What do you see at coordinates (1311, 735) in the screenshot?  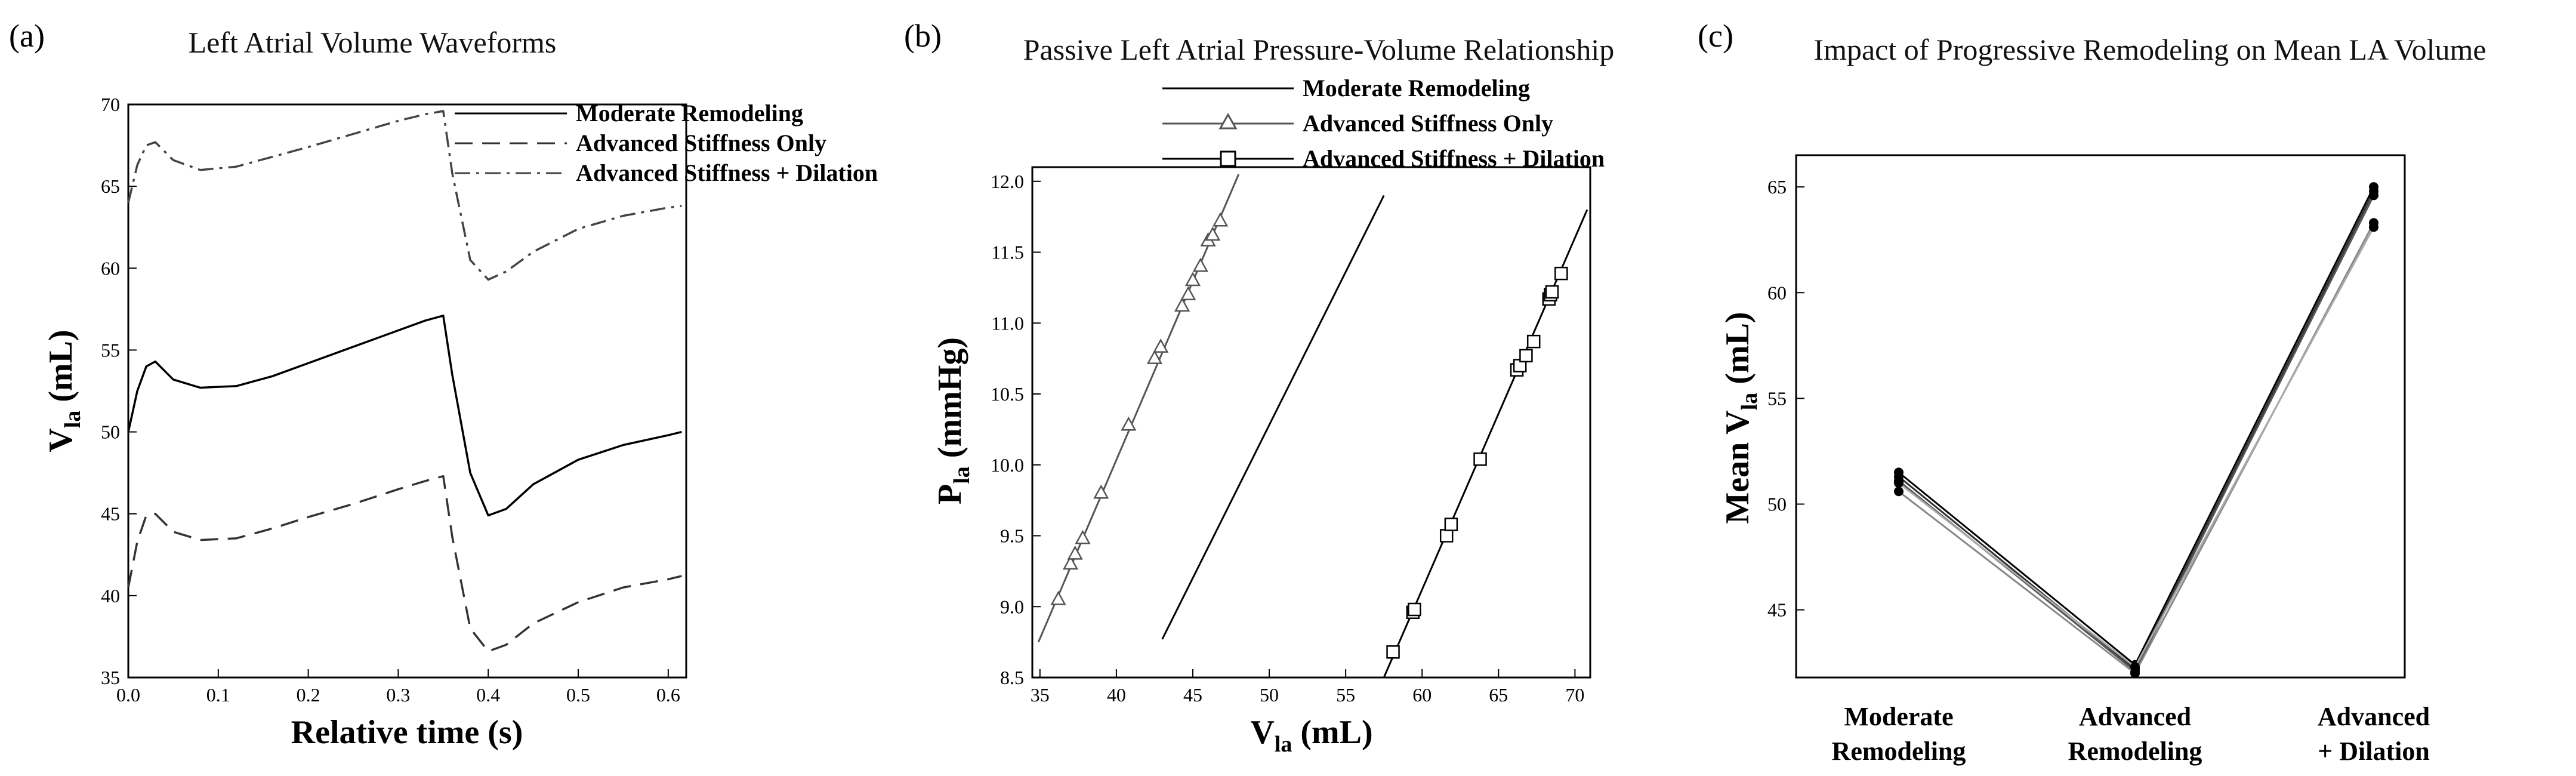 I see `panel-b-x-axis-label: Vla (mL)` at bounding box center [1311, 735].